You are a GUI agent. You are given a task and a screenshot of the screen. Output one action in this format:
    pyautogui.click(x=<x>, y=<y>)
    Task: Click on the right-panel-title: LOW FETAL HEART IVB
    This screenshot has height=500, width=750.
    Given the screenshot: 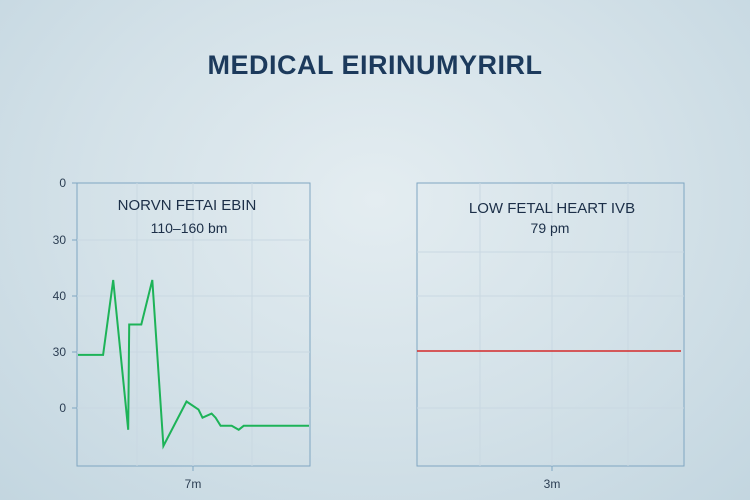 What is the action you would take?
    pyautogui.click(x=552, y=208)
    